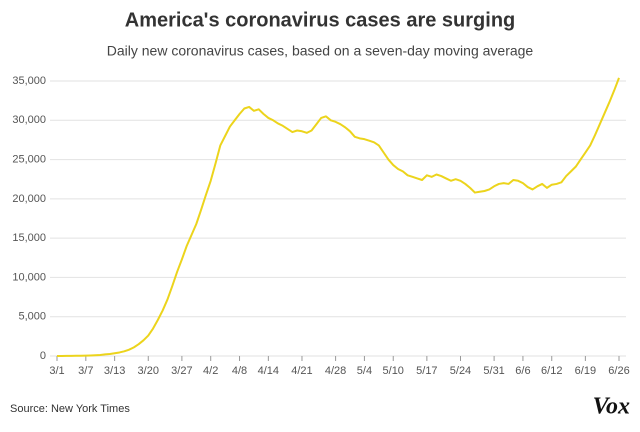 This screenshot has width=640, height=432. Describe the element at coordinates (114, 371) in the screenshot. I see `x-tick-label: 3/13` at that location.